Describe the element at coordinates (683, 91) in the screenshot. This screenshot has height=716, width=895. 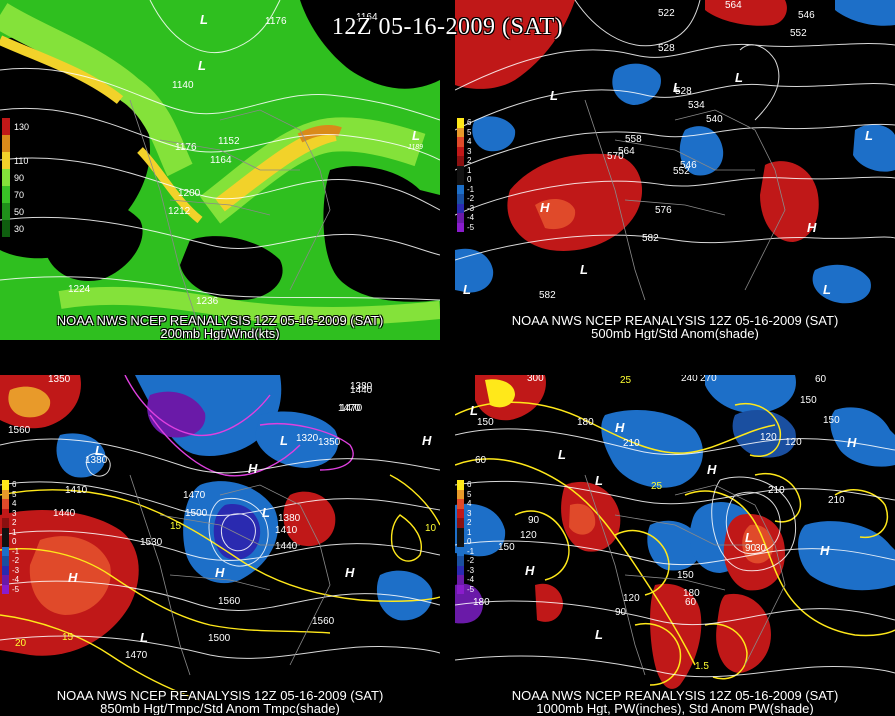
I see `contour-label: 528` at that location.